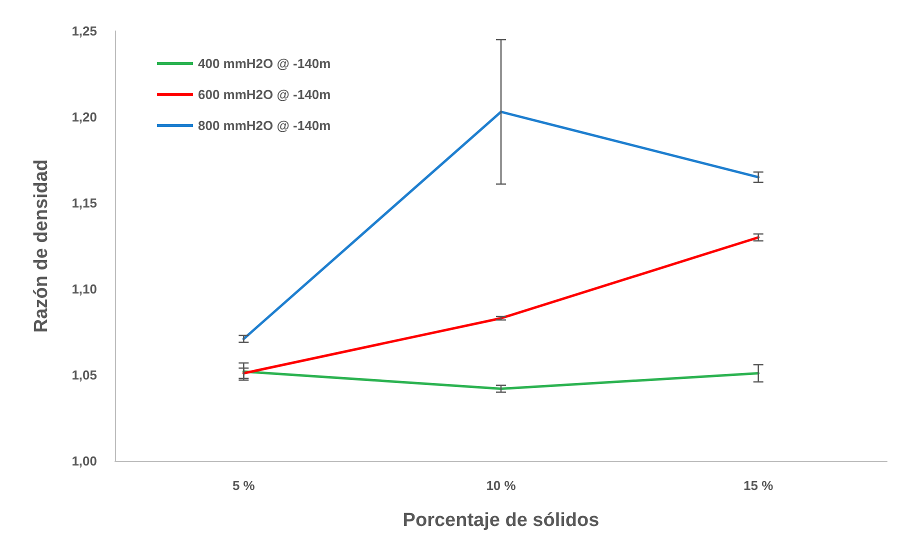  I want to click on x-tick-label: 10 %, so click(501, 485).